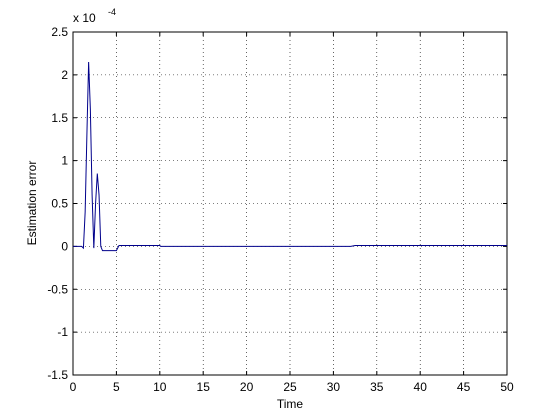  Describe the element at coordinates (59, 32) in the screenshot. I see `y-tick-label: 2.5` at that location.